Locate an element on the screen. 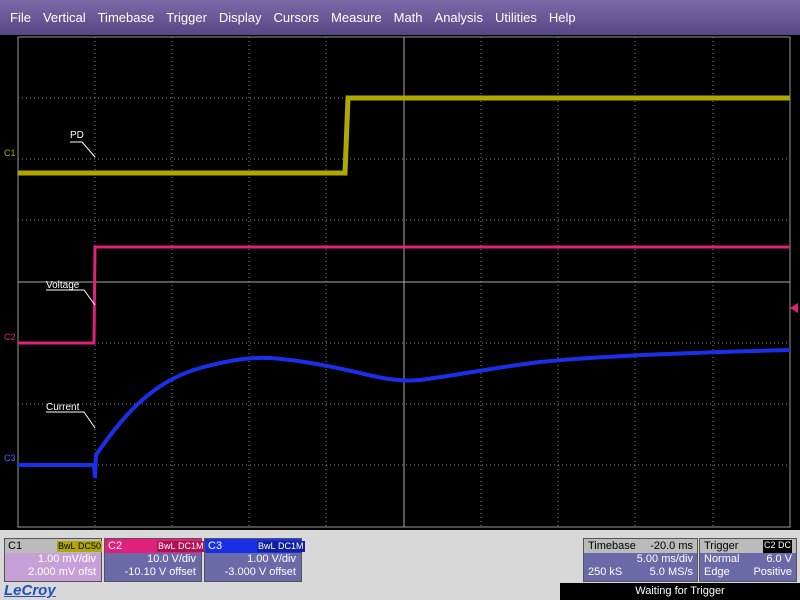 The width and height of the screenshot is (800, 600). channel-header: C3 BwL DC1M is located at coordinates (255, 546).